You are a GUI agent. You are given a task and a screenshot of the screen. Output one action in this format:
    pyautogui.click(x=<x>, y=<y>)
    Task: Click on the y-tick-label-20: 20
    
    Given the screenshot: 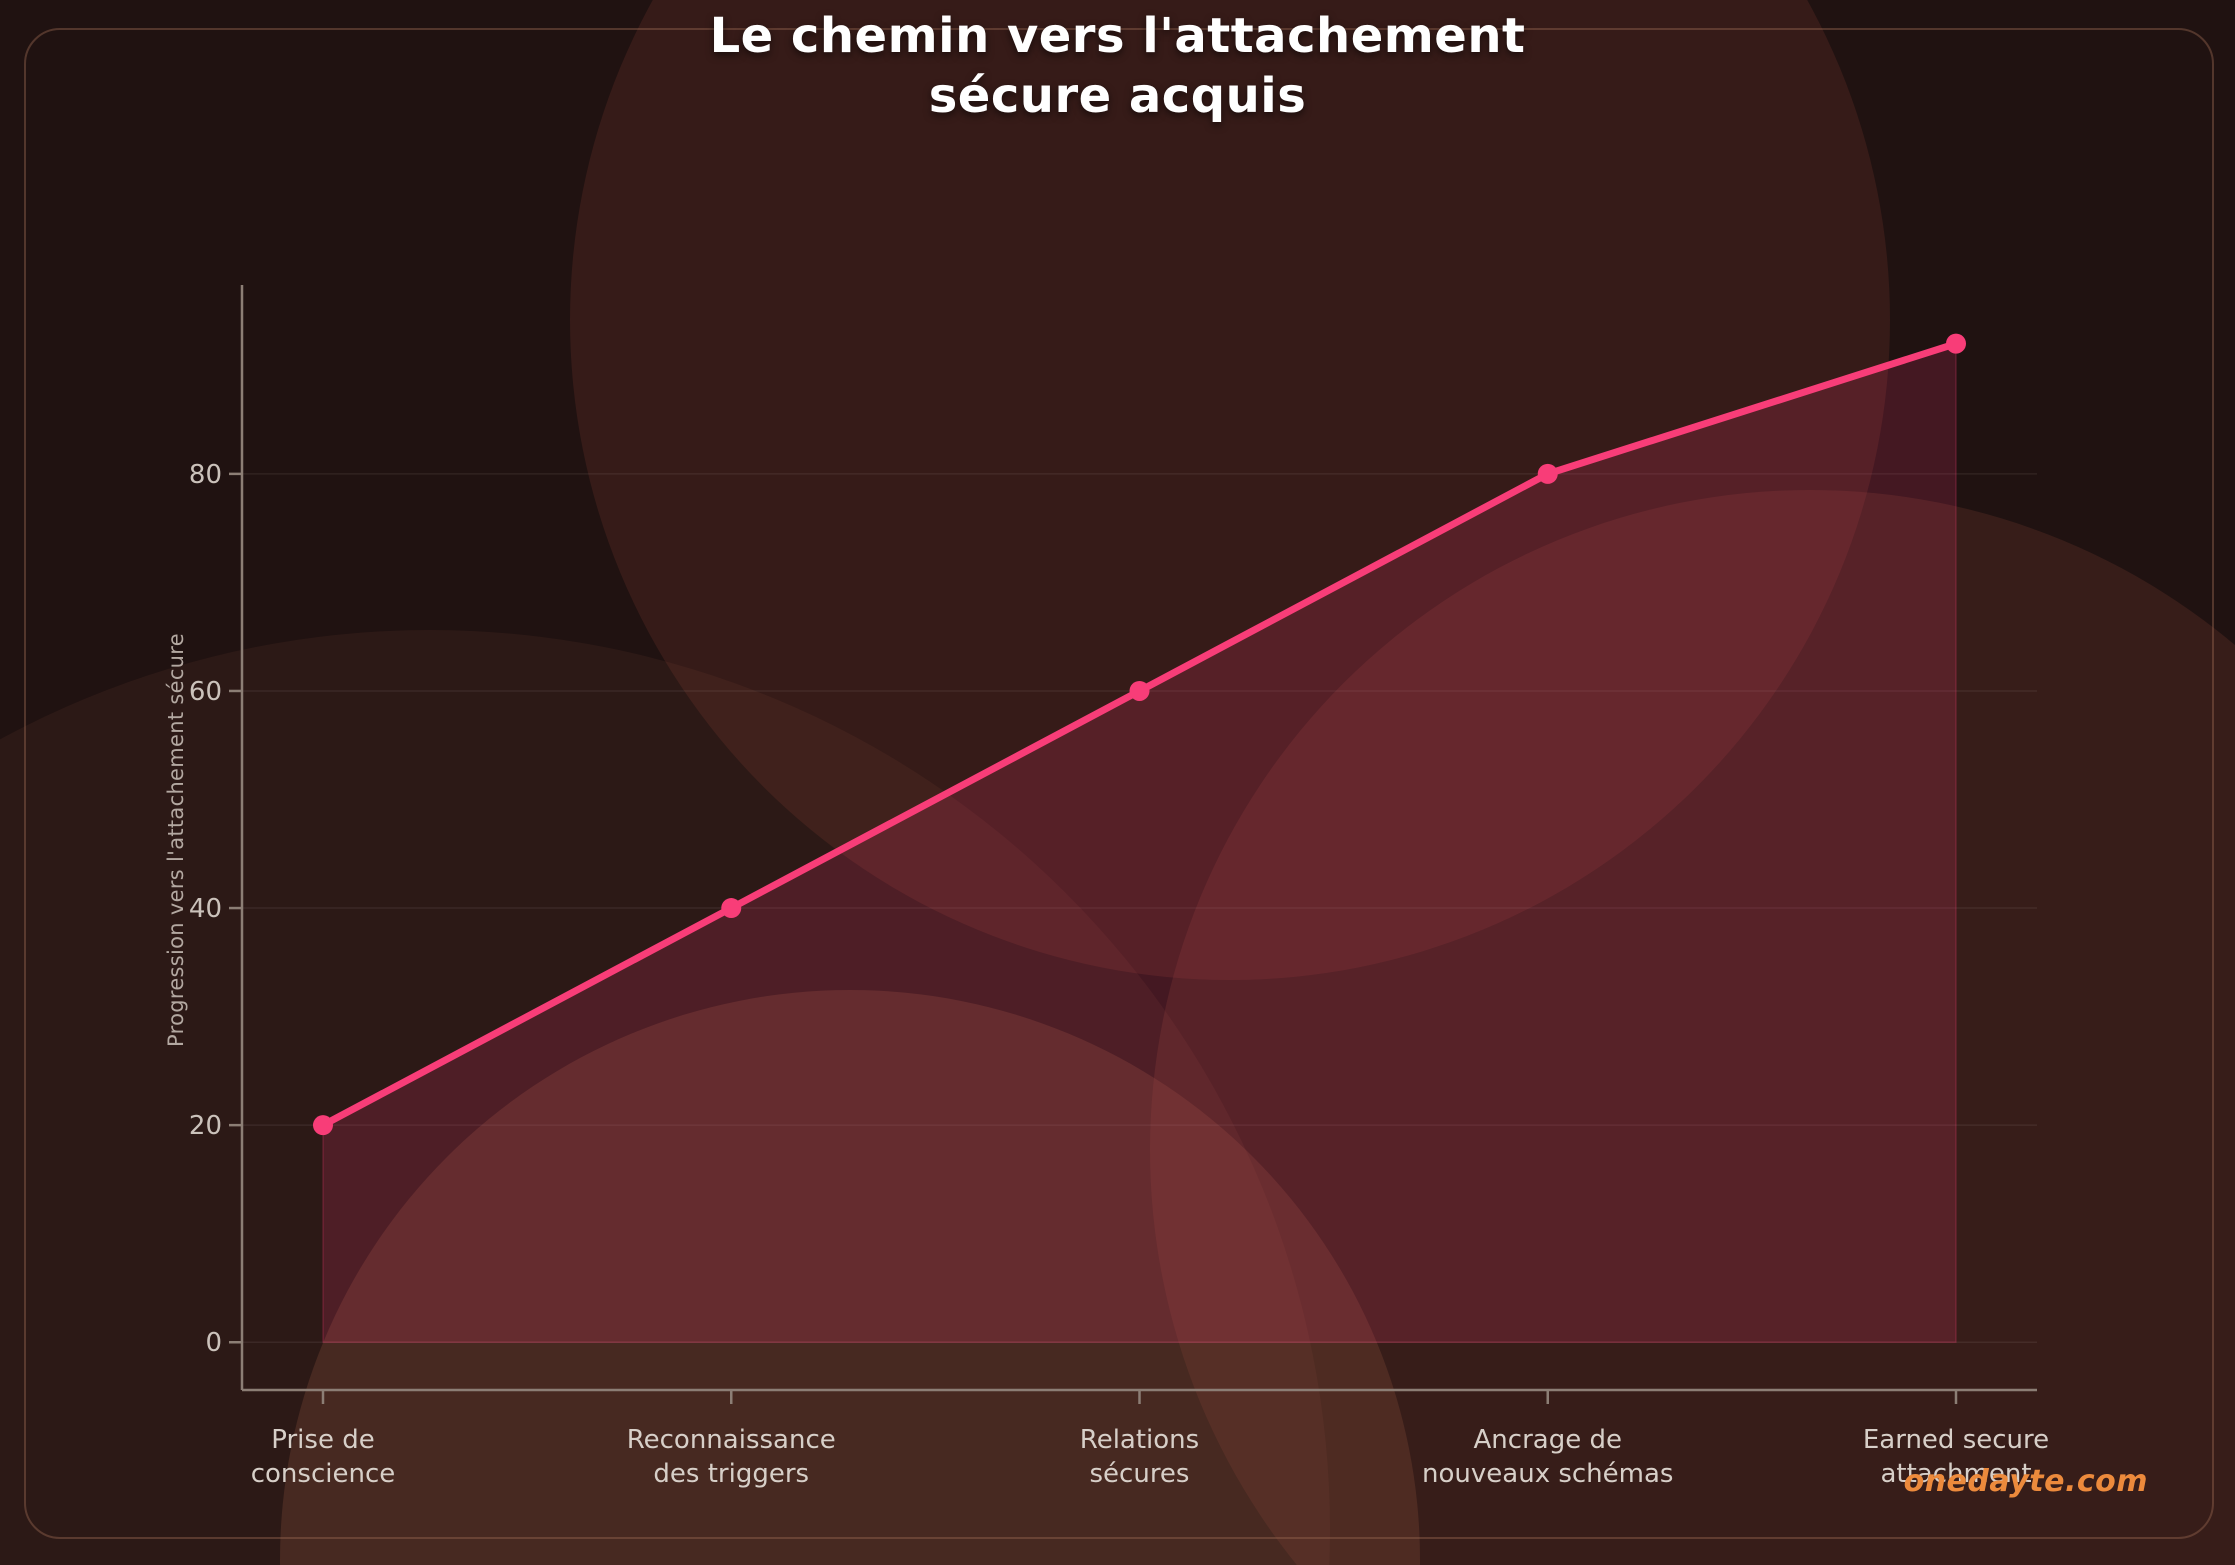 What is the action you would take?
    pyautogui.click(x=205, y=1126)
    